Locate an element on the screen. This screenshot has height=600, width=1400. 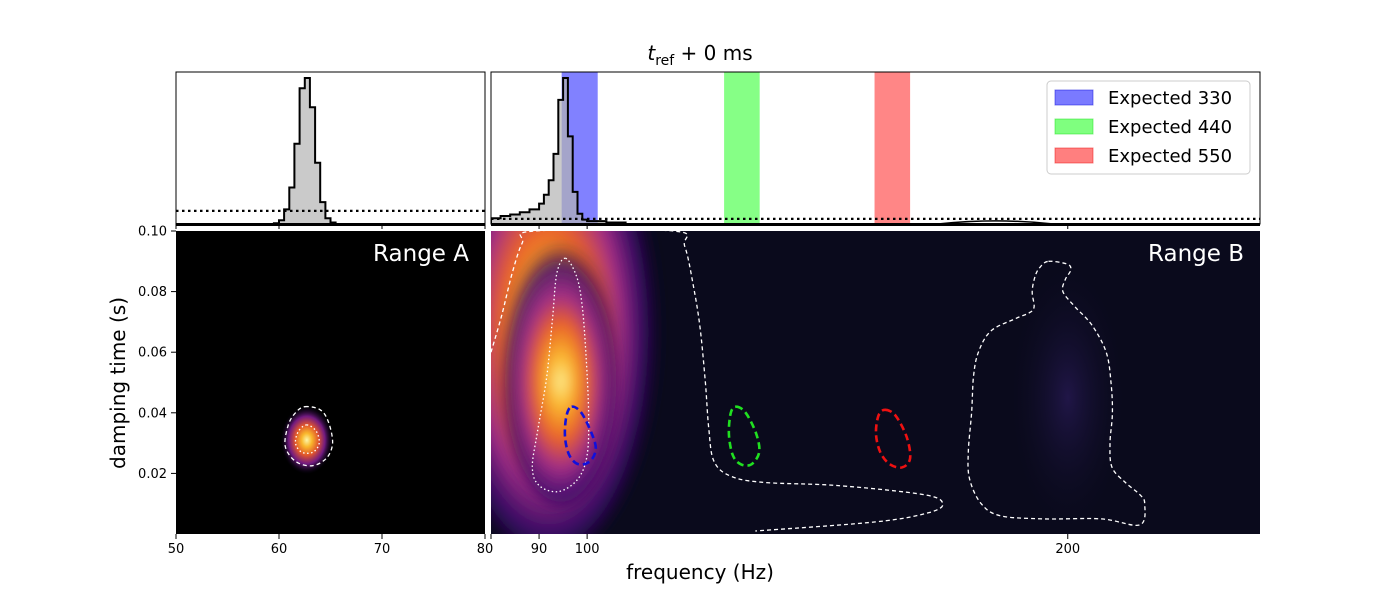
range-a-histogram-step is located at coordinates (304, 150).